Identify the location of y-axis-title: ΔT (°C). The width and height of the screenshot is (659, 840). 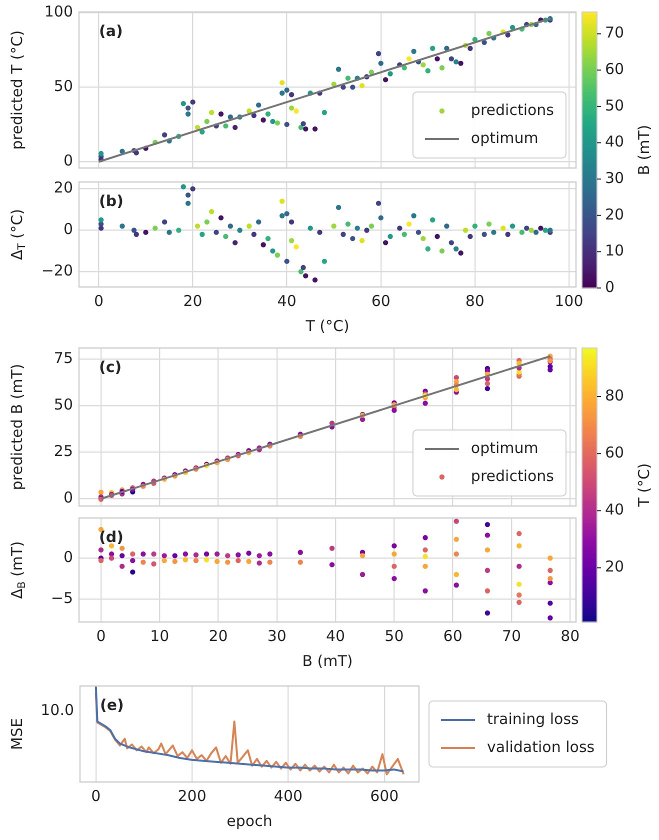
(18, 234).